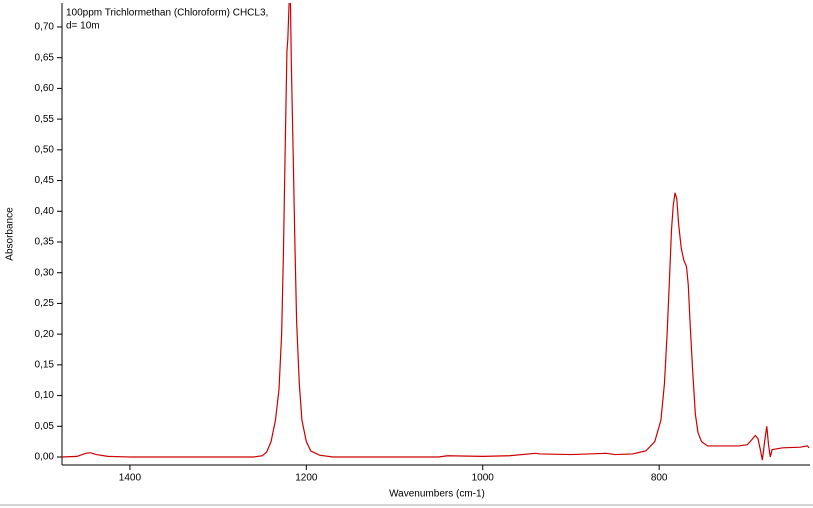  I want to click on y-tick-label: 0,35, so click(45, 242).